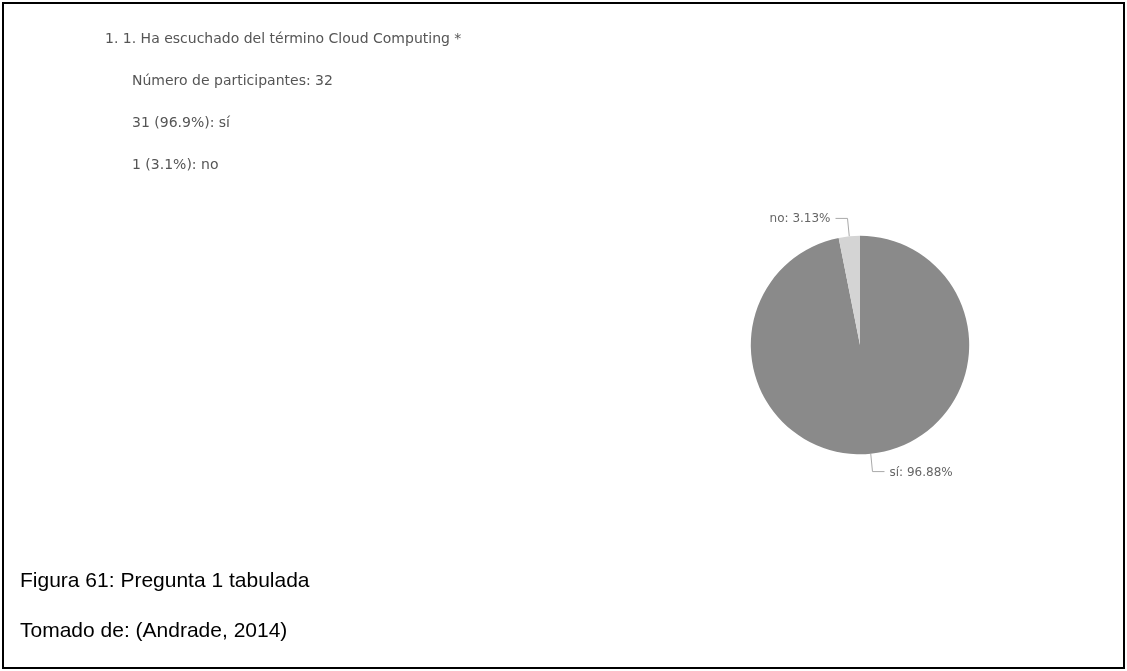  Describe the element at coordinates (154, 630) in the screenshot. I see `text: Tomado de: (Andrade, 2014)` at that location.